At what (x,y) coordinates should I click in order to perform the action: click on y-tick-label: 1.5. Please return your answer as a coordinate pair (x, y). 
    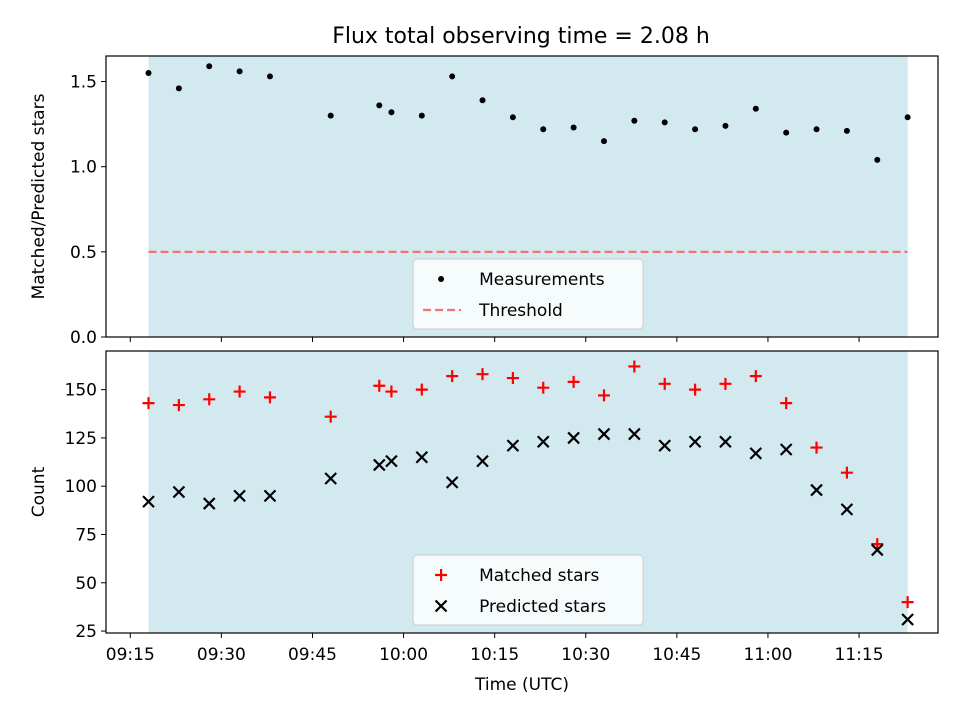
    Looking at the image, I should click on (83, 83).